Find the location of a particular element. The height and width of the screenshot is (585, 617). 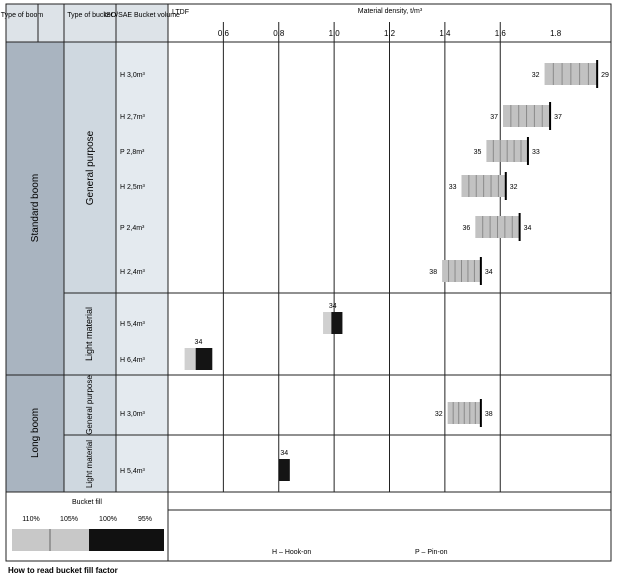

legend-label-100: 100% is located at coordinates (108, 519).